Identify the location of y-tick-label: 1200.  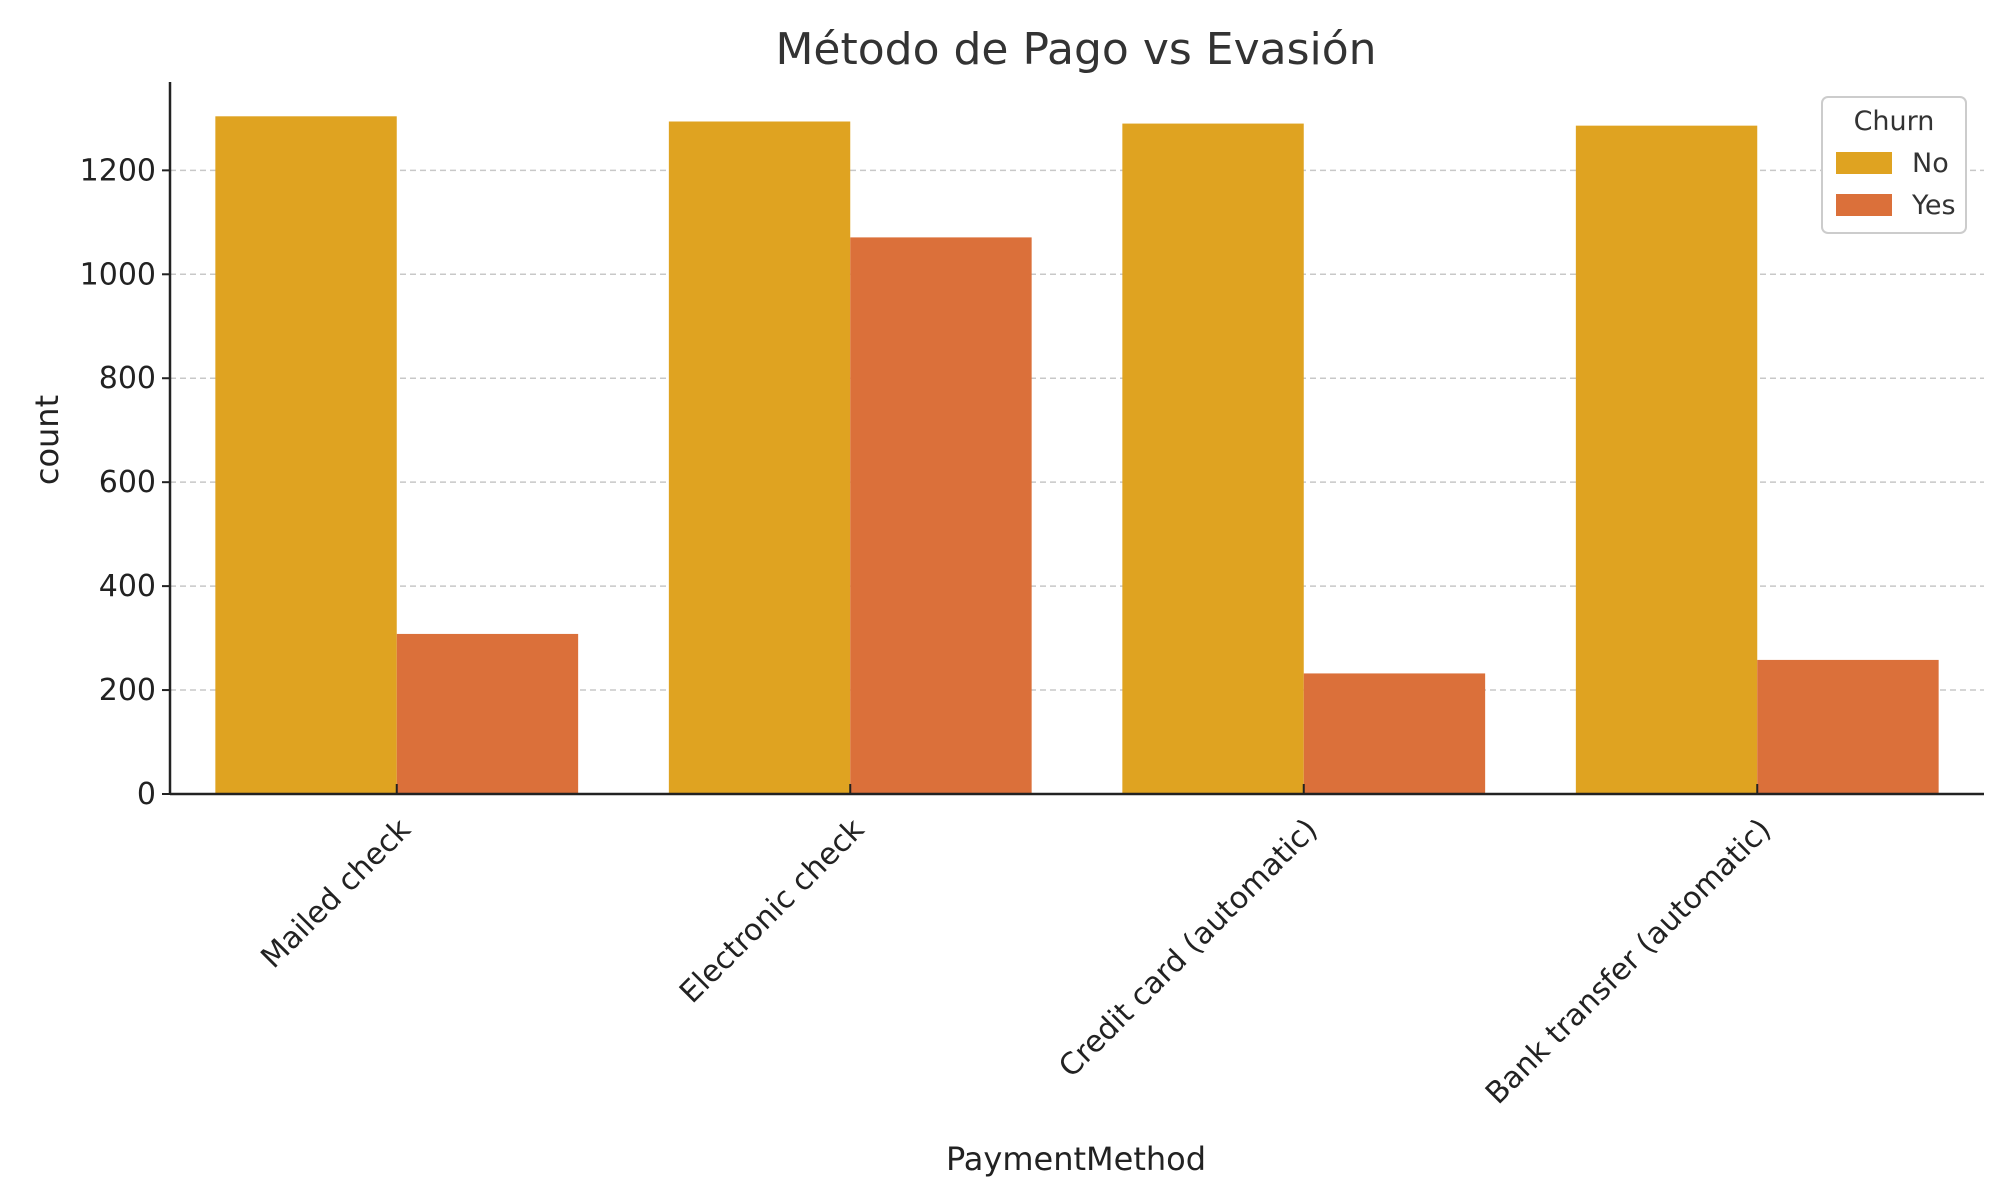
(118, 170).